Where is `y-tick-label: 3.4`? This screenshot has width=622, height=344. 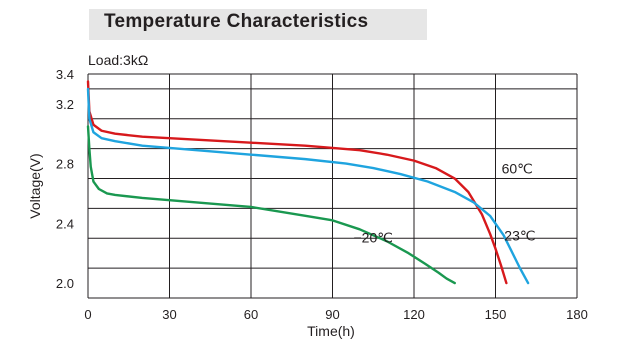 y-tick-label: 3.4 is located at coordinates (65, 74).